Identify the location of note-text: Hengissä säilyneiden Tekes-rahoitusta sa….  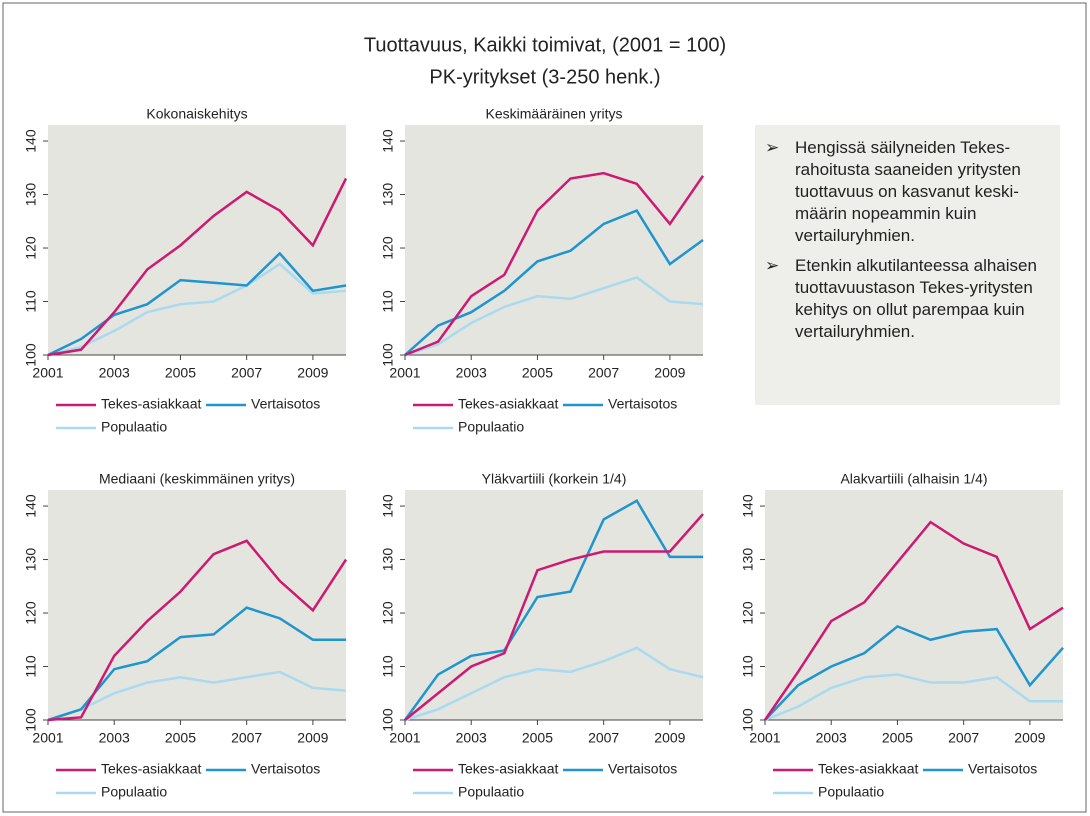
(908, 191).